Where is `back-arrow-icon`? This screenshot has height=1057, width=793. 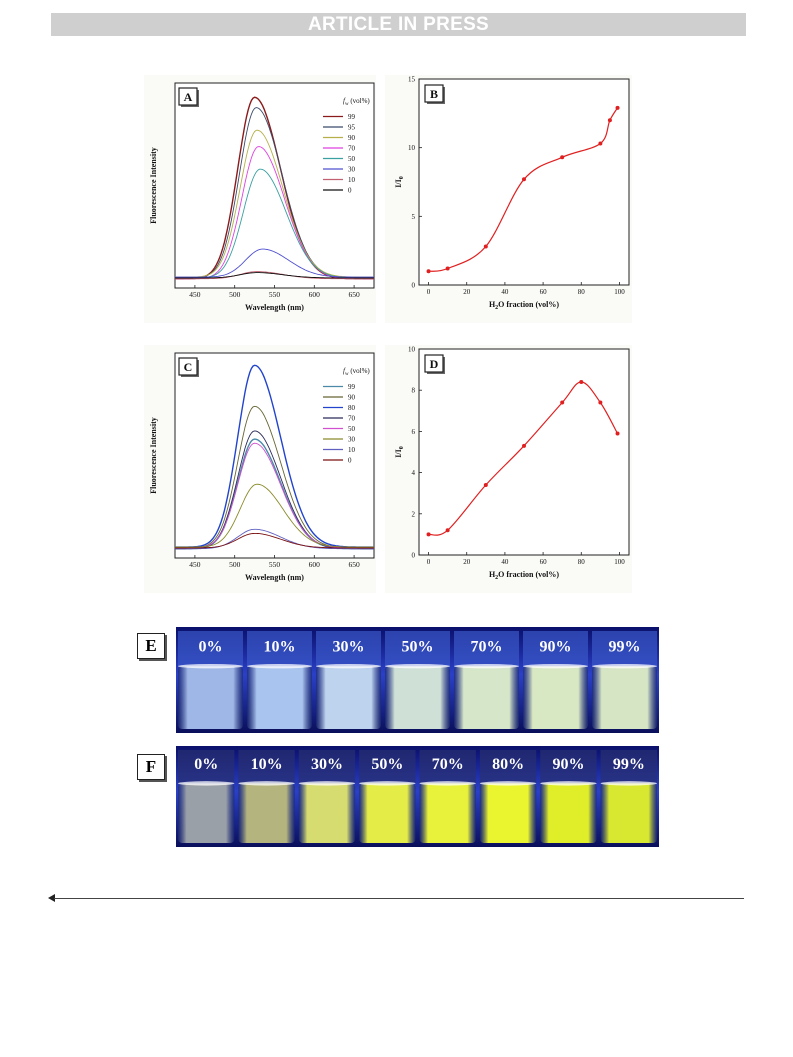
back-arrow-icon is located at coordinates (51, 898).